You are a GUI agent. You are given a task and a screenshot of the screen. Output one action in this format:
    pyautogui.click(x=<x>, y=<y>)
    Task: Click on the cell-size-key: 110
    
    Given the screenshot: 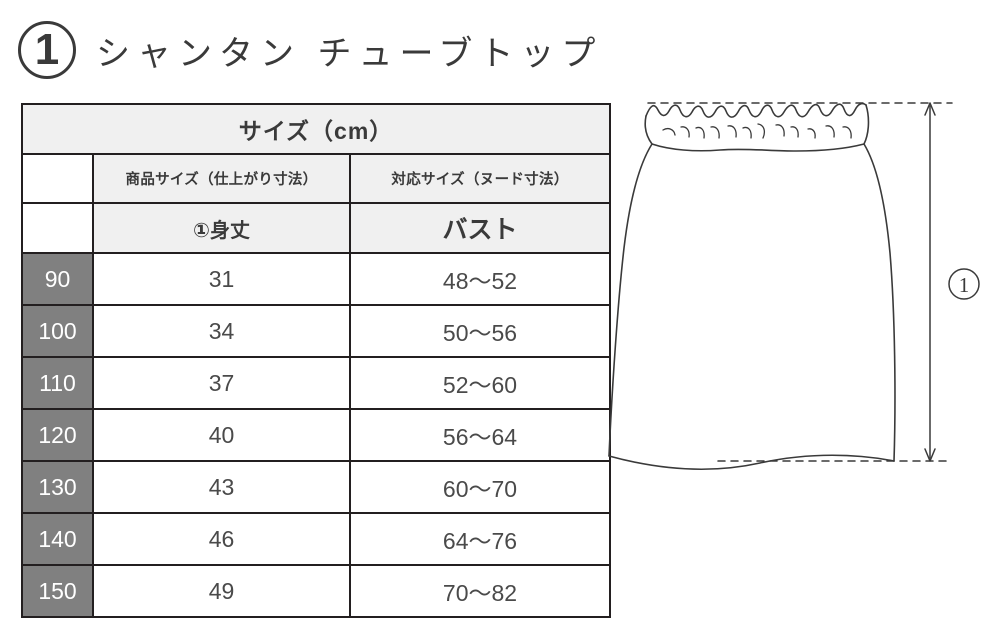 What is the action you would take?
    pyautogui.click(x=57, y=383)
    